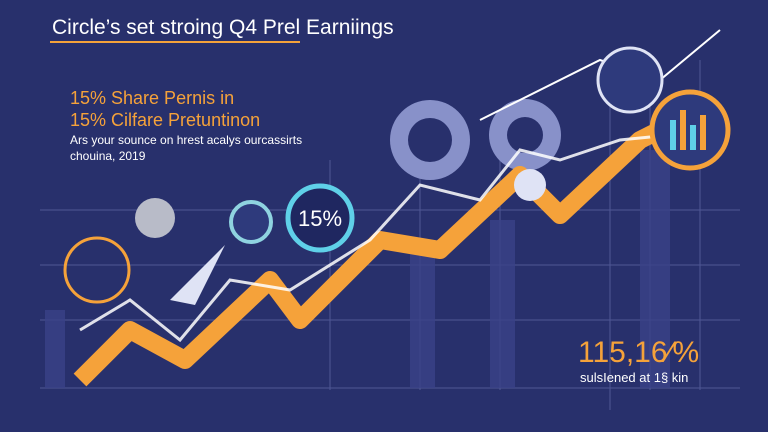 The height and width of the screenshot is (432, 768). Describe the element at coordinates (108, 156) in the screenshot. I see `intro-date: chouina, 2019` at that location.